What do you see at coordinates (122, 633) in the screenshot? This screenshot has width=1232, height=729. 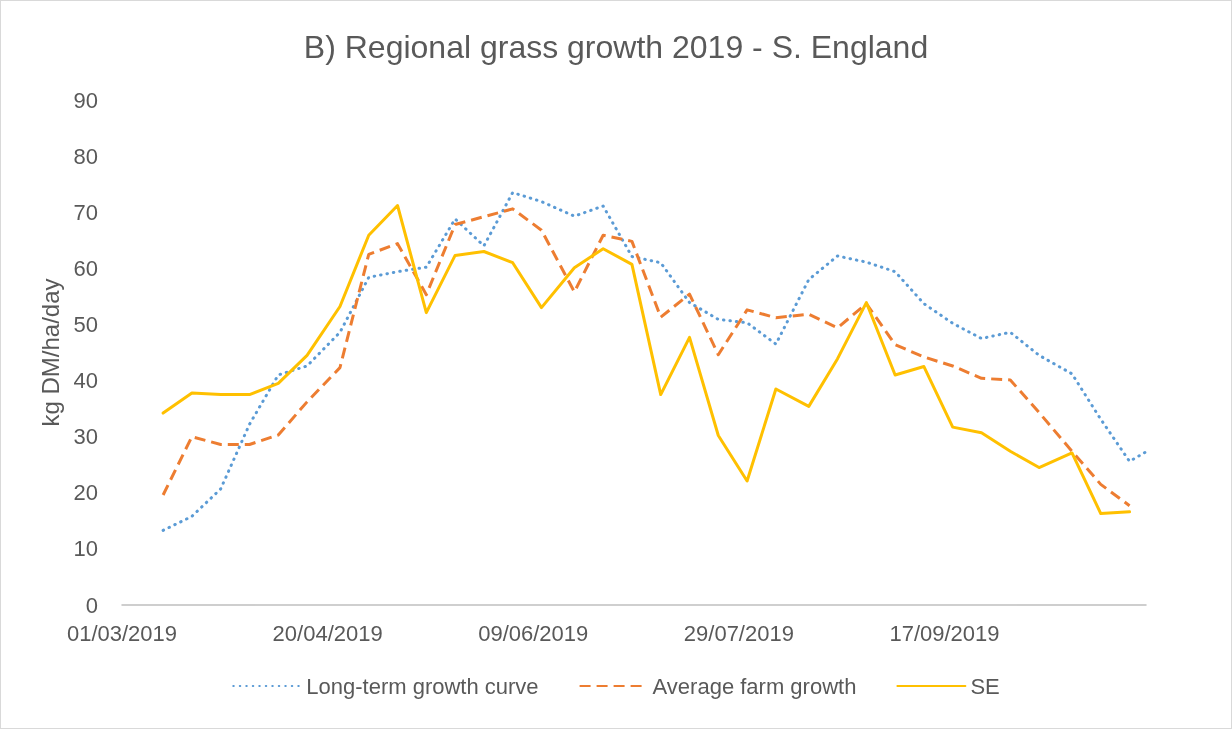 I see `x-tick-label: 01/03/2019` at bounding box center [122, 633].